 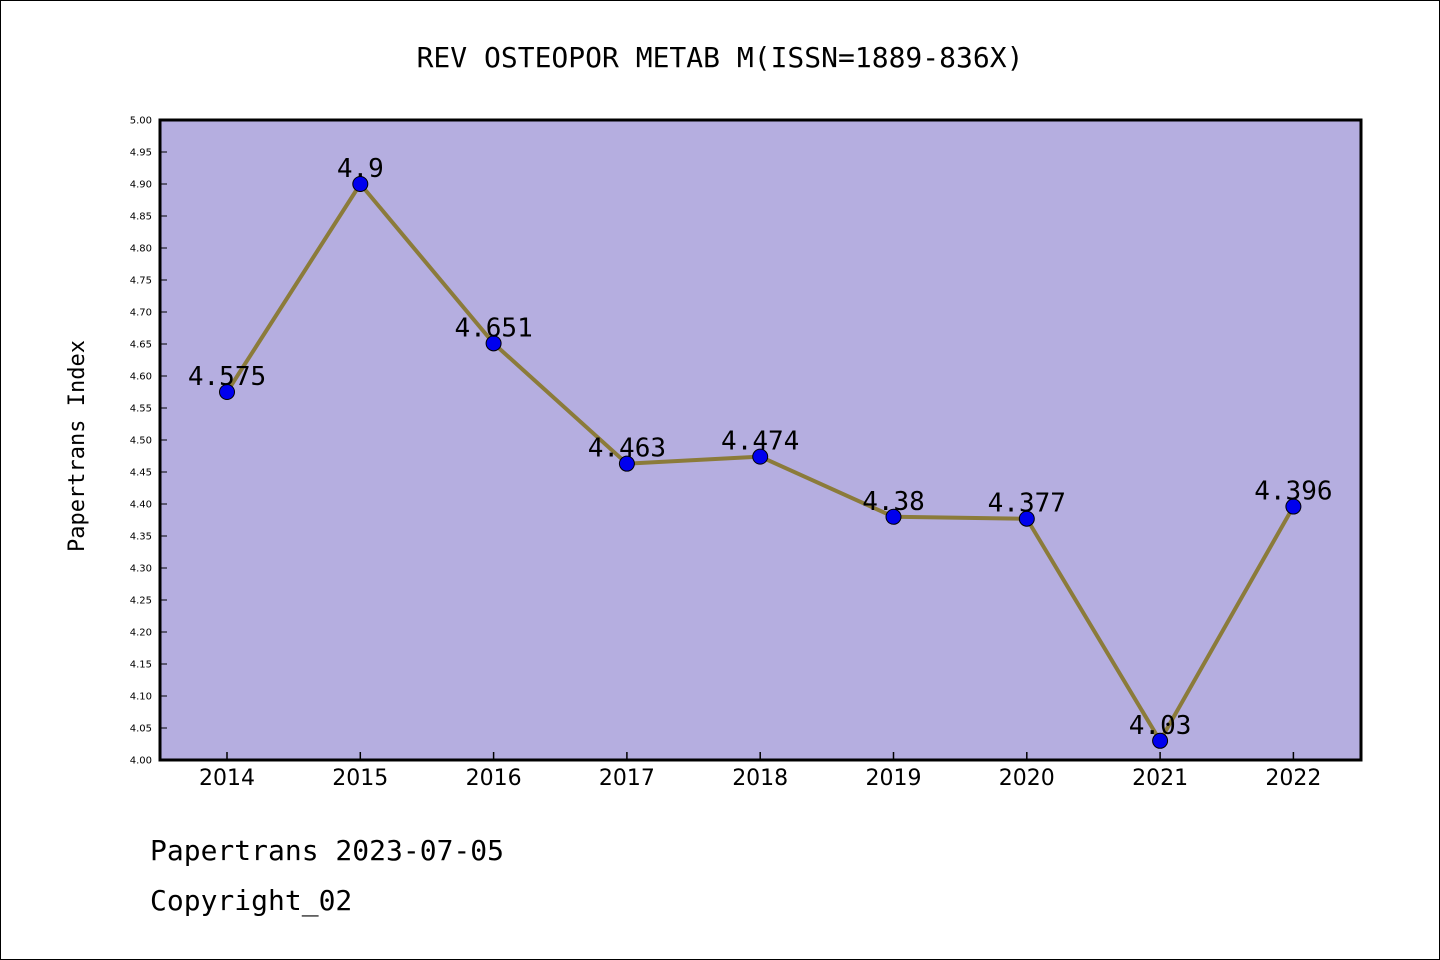 What do you see at coordinates (494, 778) in the screenshot?
I see `x-tick-label: 2016` at bounding box center [494, 778].